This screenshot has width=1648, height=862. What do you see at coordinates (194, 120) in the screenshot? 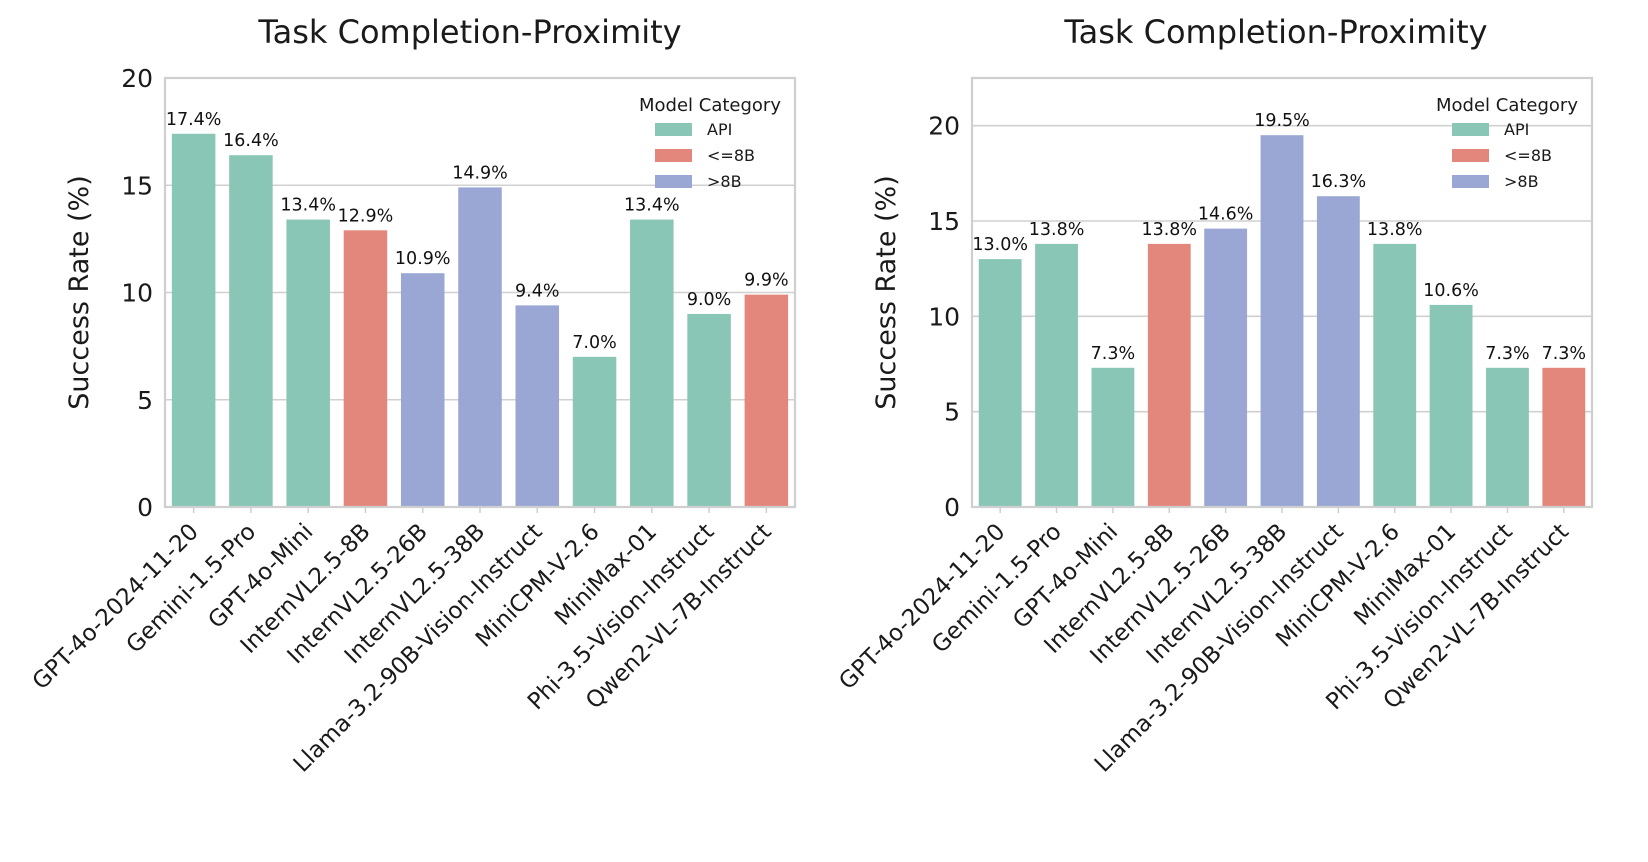
I see `data-label: 17.4%` at bounding box center [194, 120].